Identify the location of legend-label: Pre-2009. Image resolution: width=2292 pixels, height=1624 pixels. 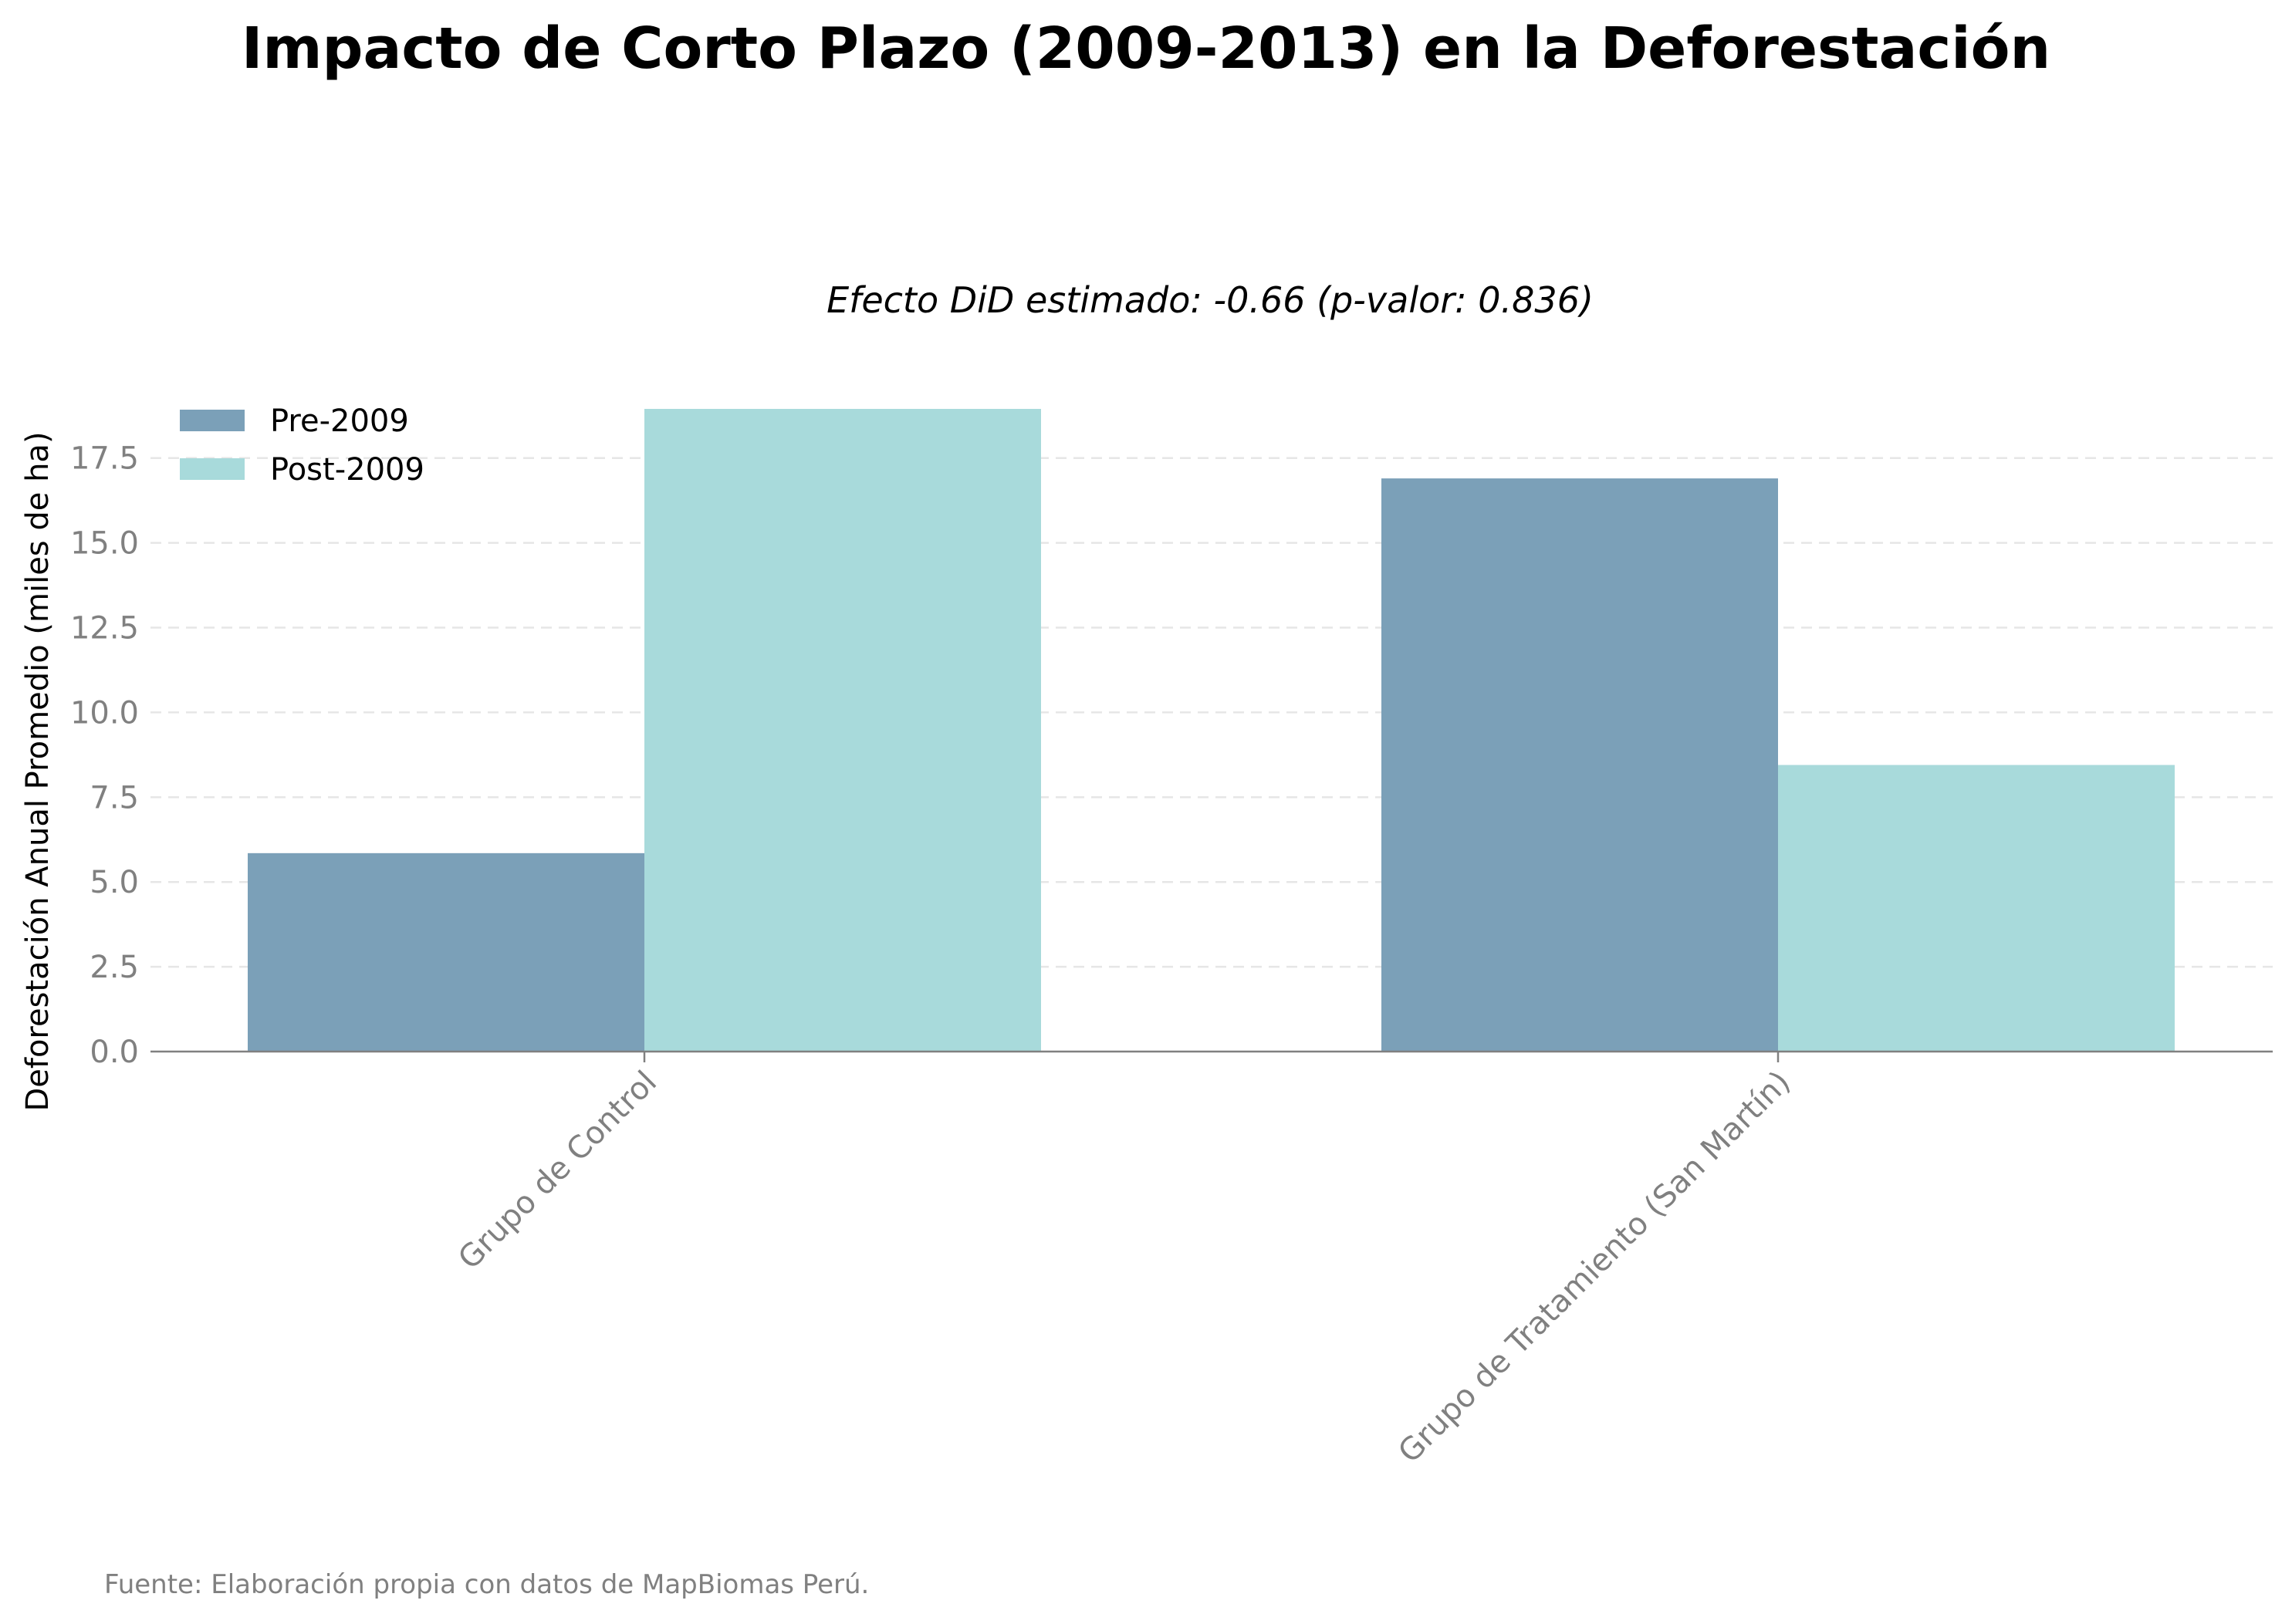
(339, 421).